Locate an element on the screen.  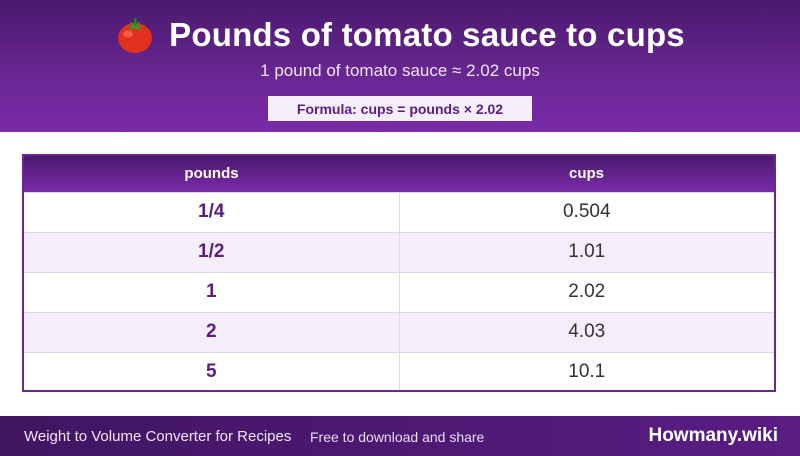
brand-logo: Howmany.wiki is located at coordinates (713, 435).